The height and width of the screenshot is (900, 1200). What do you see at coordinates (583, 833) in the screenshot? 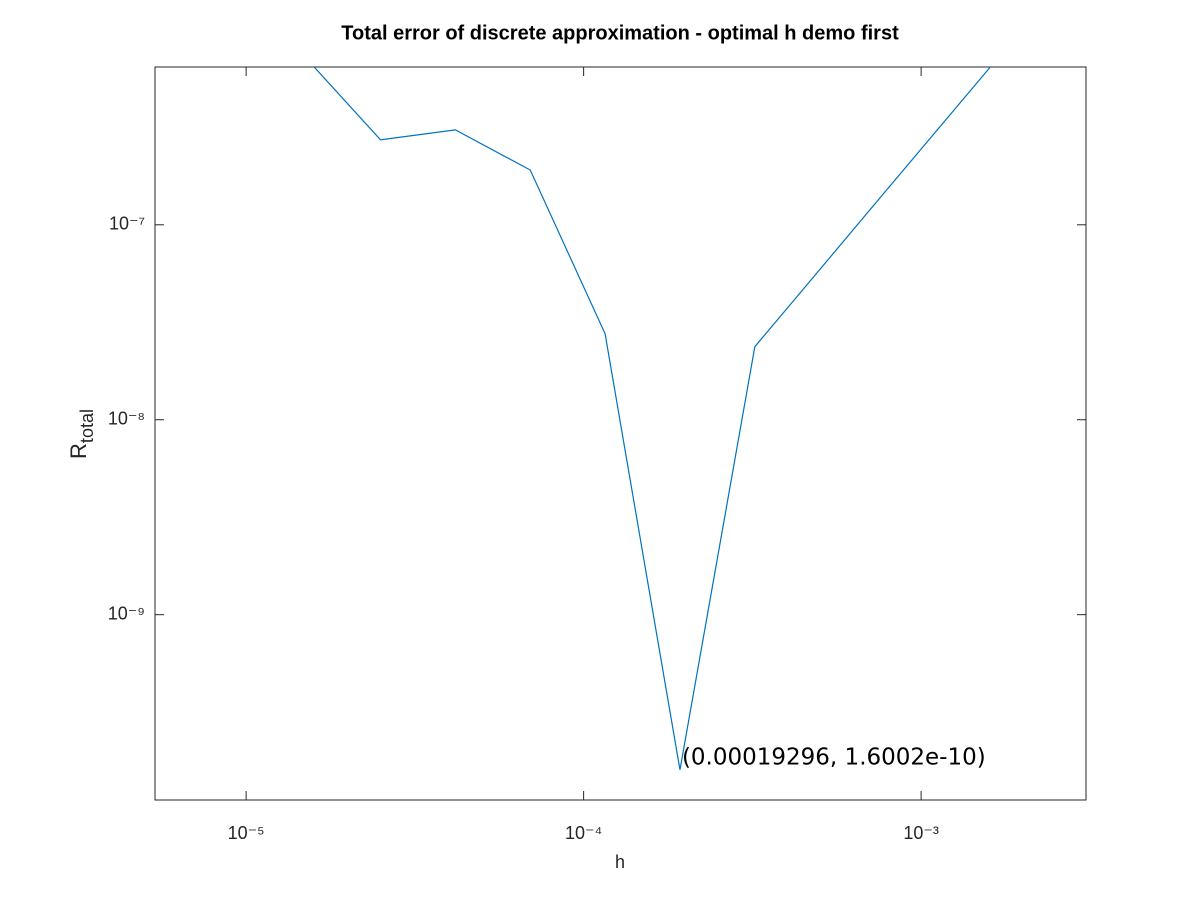
I see `x-tick-label: 10⁻⁴` at bounding box center [583, 833].